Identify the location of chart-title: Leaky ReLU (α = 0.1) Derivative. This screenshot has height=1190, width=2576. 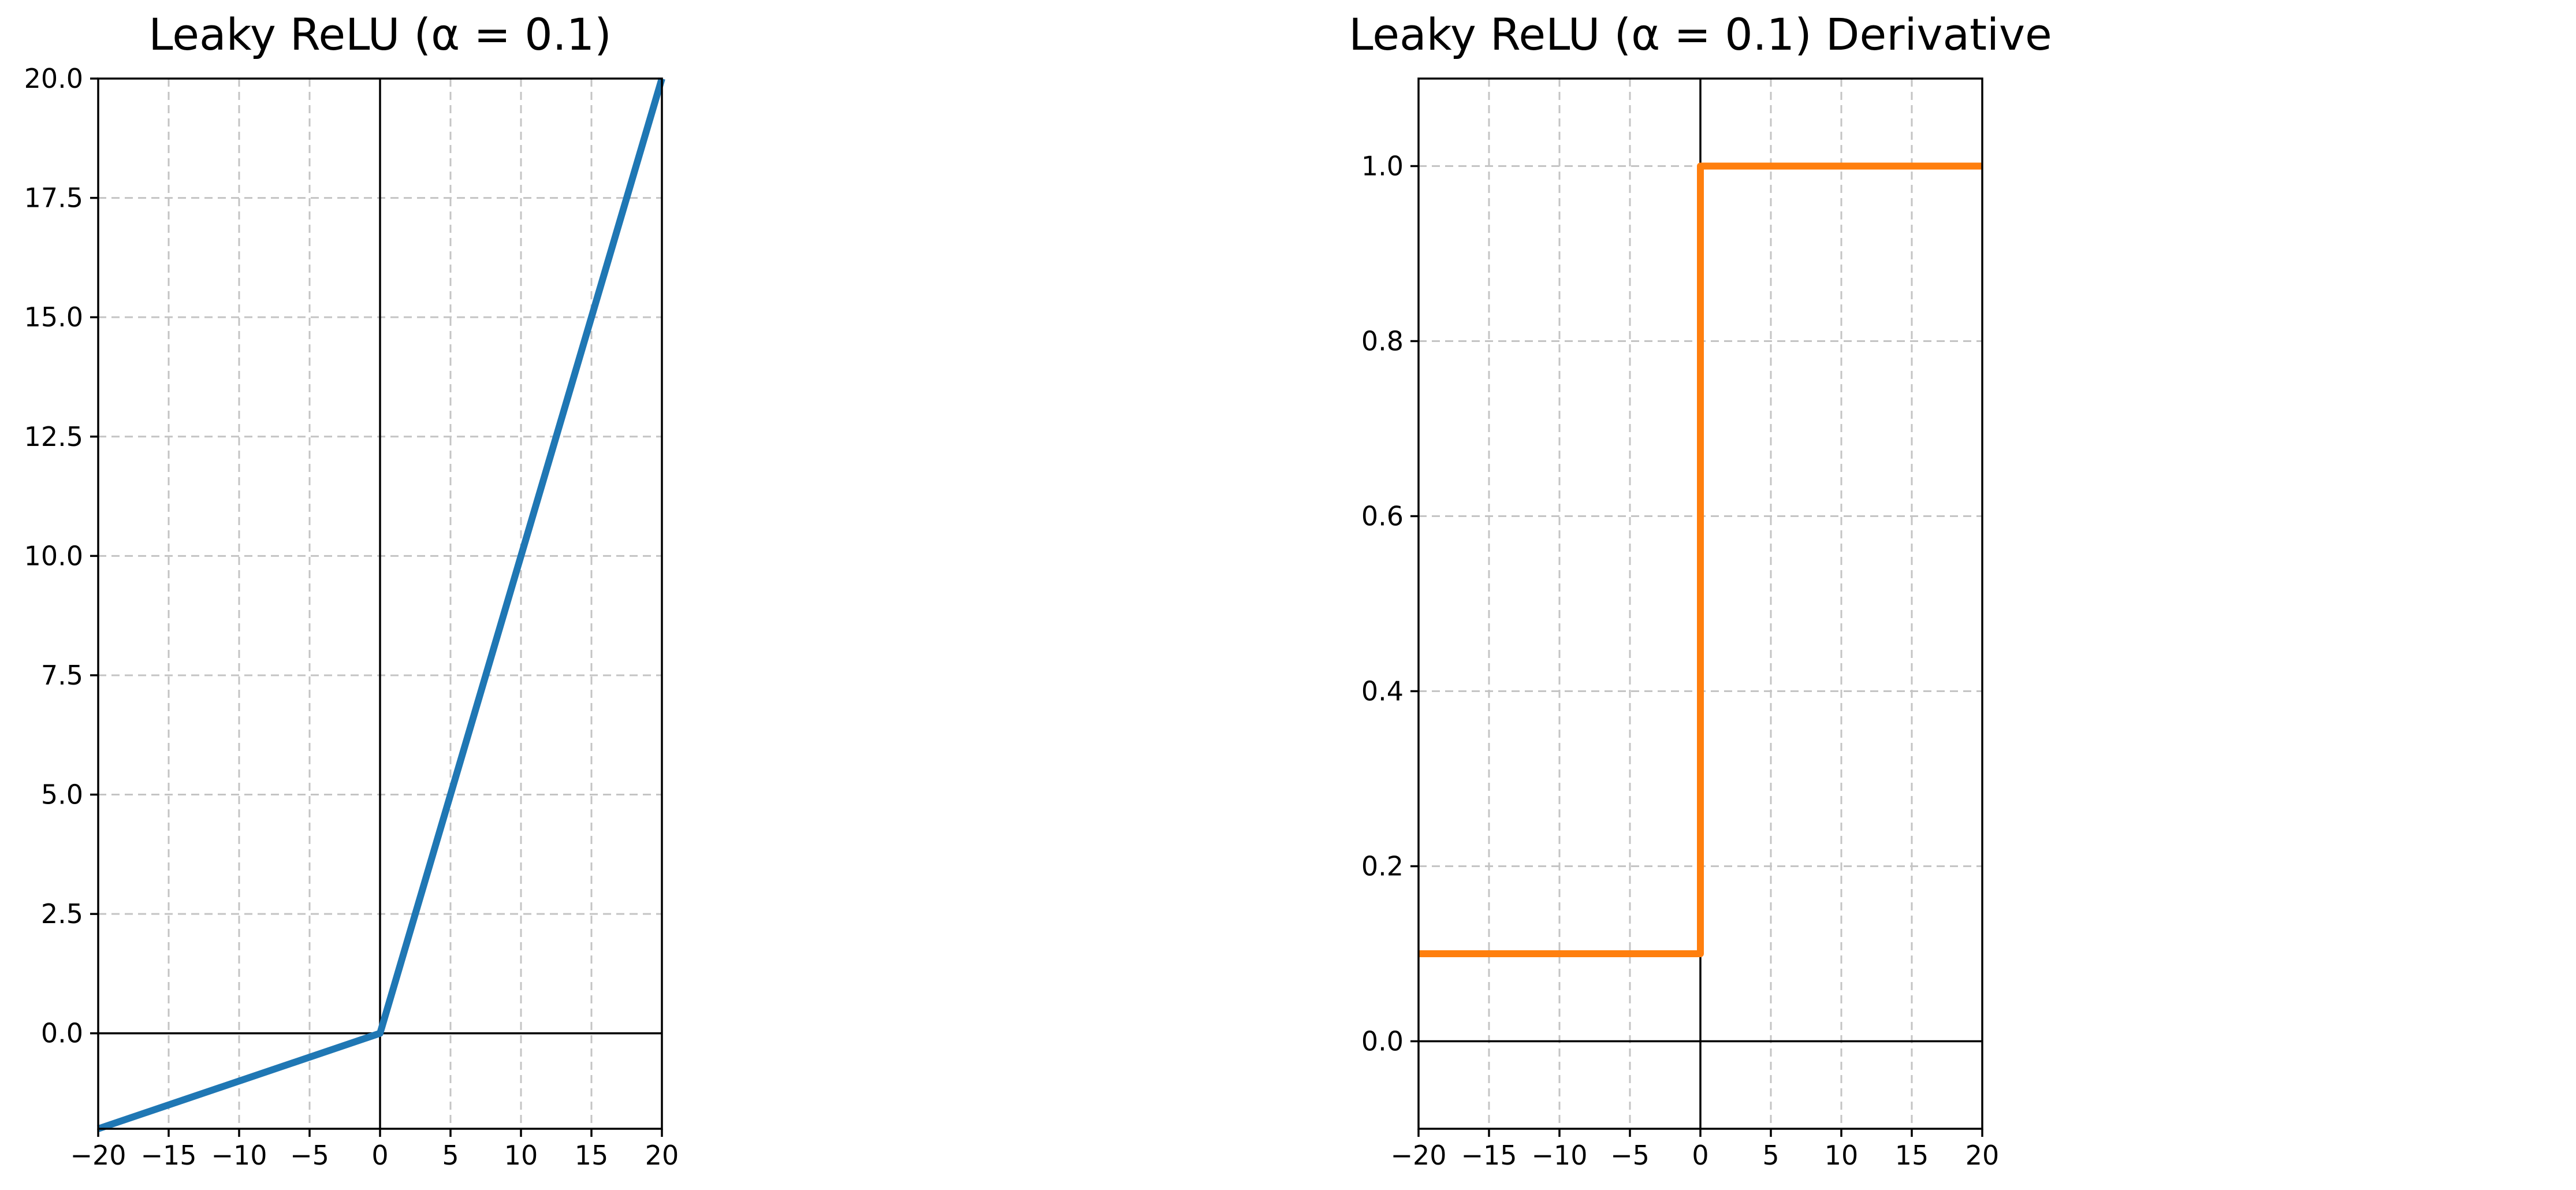
(1701, 34).